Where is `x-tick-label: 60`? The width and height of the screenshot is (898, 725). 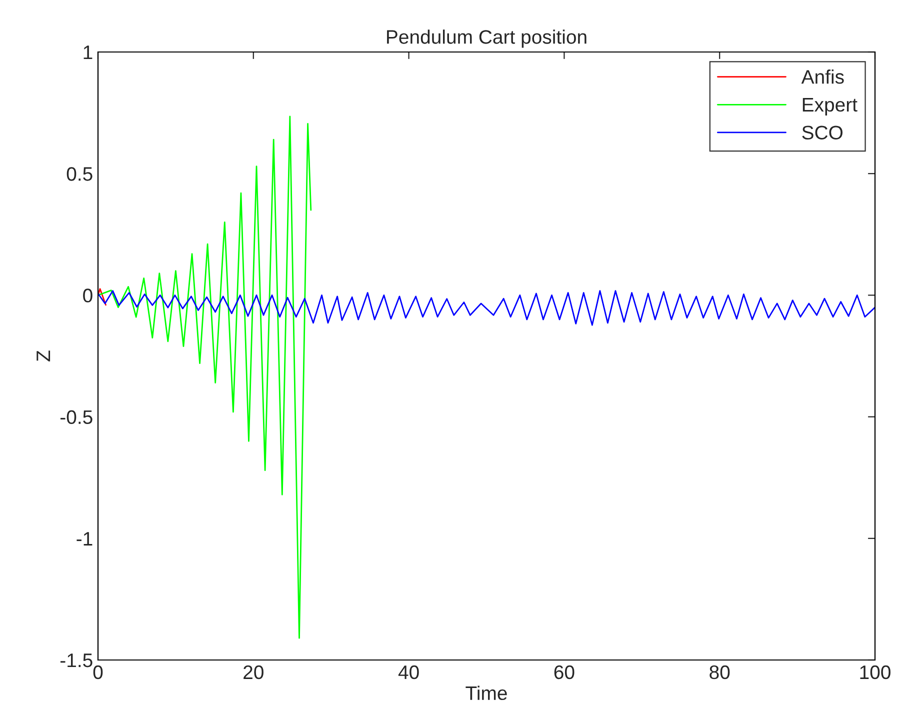 x-tick-label: 60 is located at coordinates (564, 672).